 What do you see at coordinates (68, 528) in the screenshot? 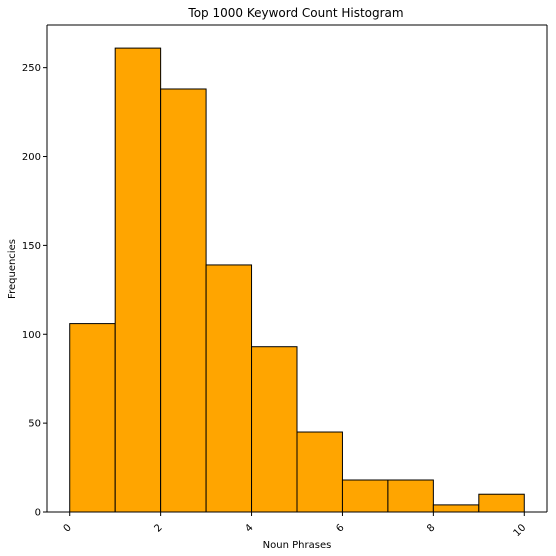
I see `x-tick-label: 0` at bounding box center [68, 528].